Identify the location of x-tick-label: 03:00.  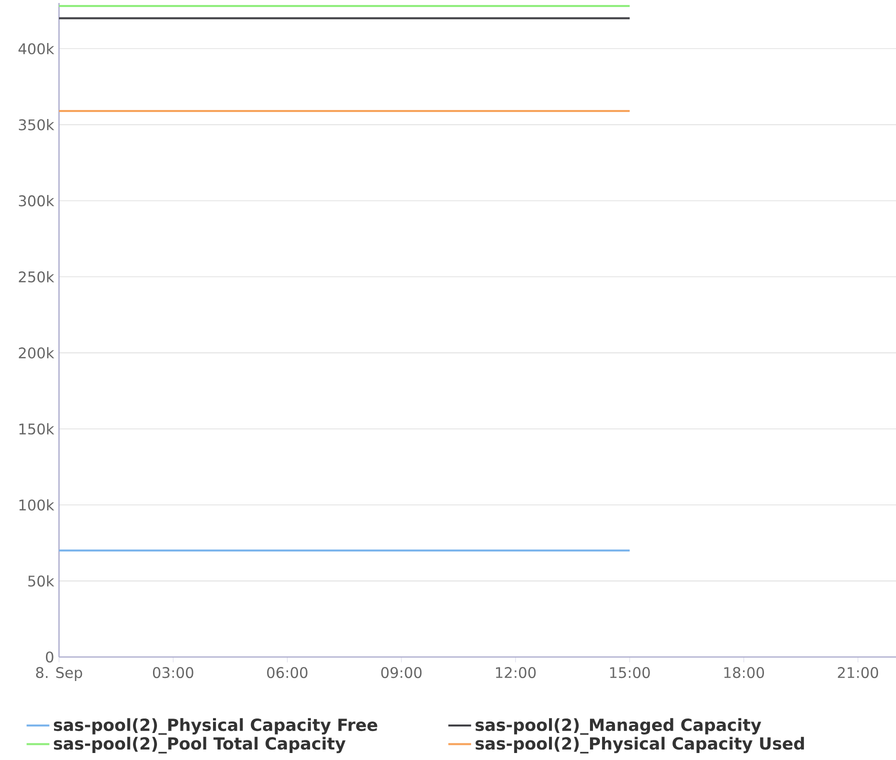
(173, 672).